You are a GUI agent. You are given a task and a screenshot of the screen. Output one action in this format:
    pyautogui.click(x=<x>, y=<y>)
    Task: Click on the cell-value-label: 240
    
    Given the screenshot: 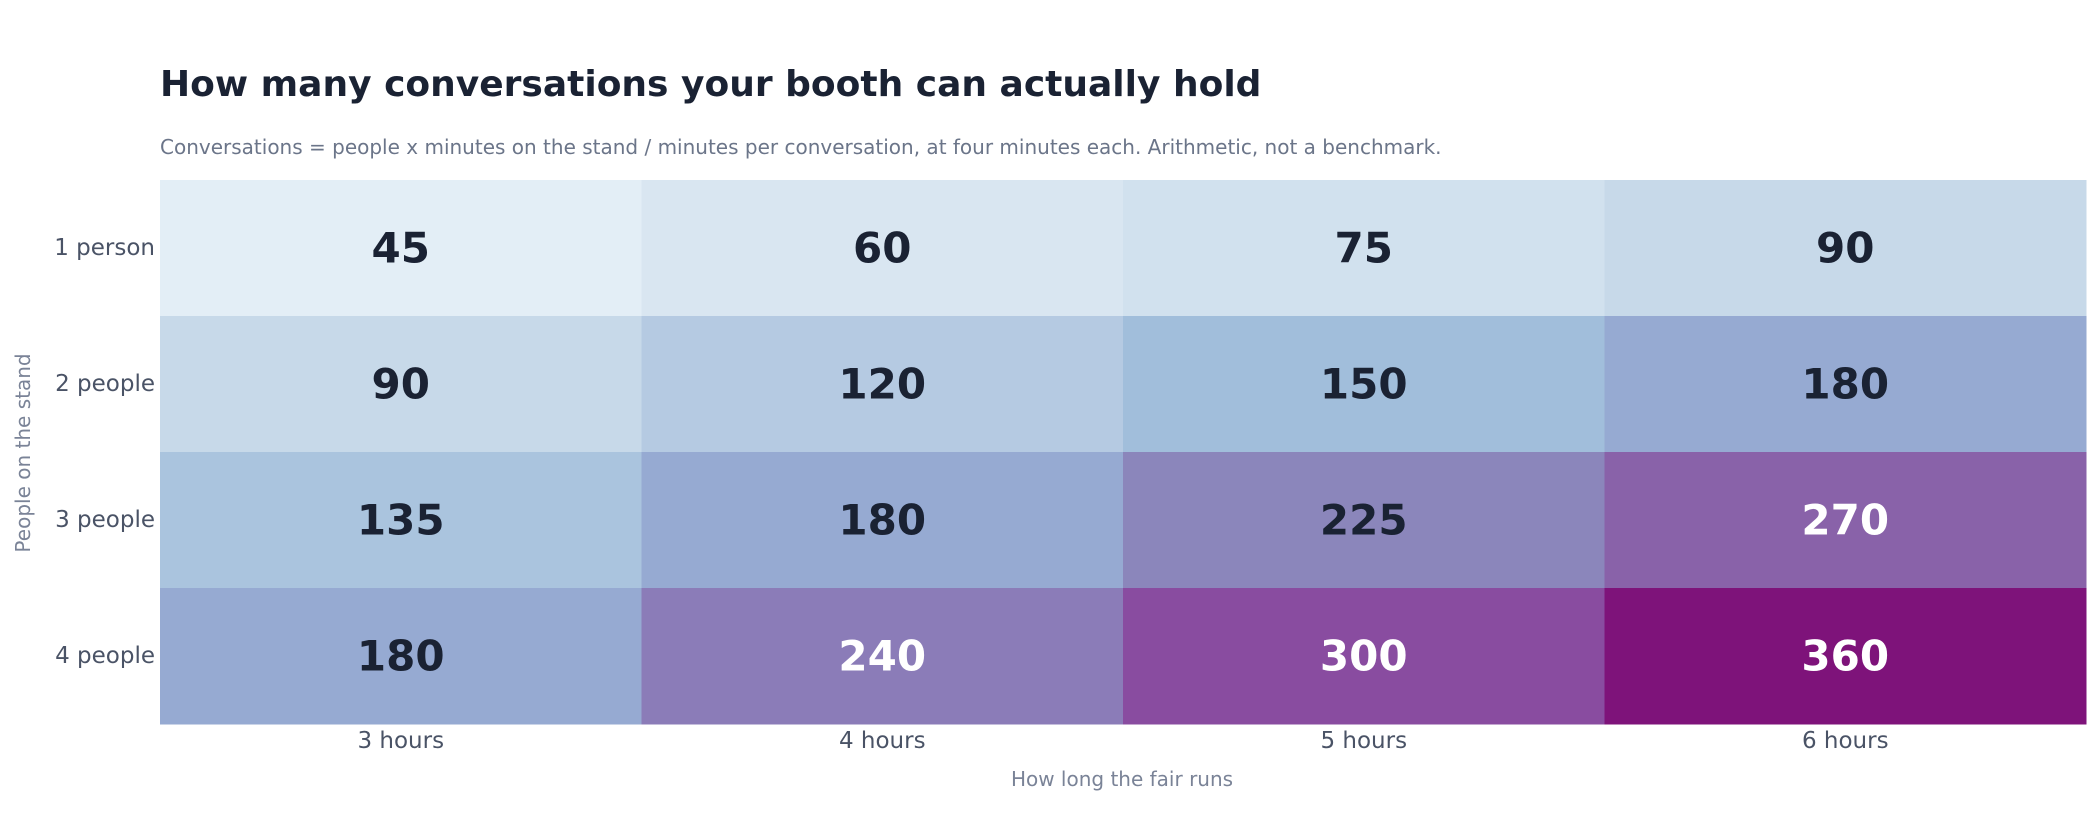 What is the action you would take?
    pyautogui.click(x=882, y=656)
    